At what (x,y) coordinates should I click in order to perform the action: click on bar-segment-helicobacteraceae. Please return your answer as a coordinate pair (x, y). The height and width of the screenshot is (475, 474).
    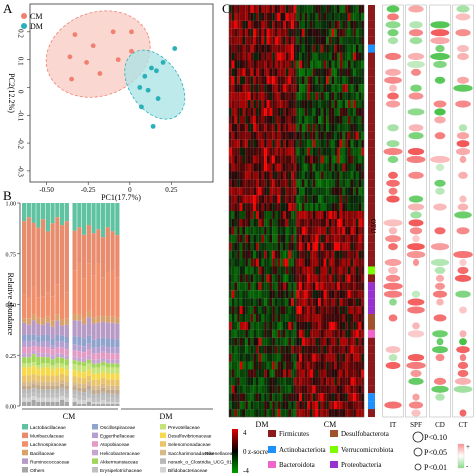
    Looking at the image, I should click on (74, 358).